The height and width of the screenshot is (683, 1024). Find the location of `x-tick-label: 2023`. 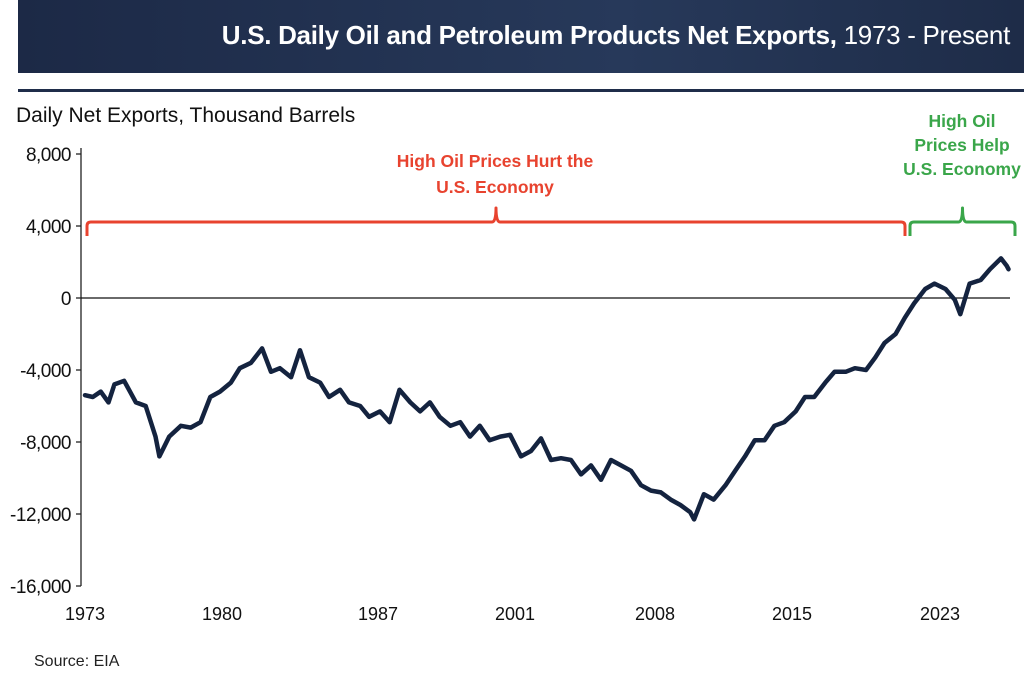

x-tick-label: 2023 is located at coordinates (940, 614).